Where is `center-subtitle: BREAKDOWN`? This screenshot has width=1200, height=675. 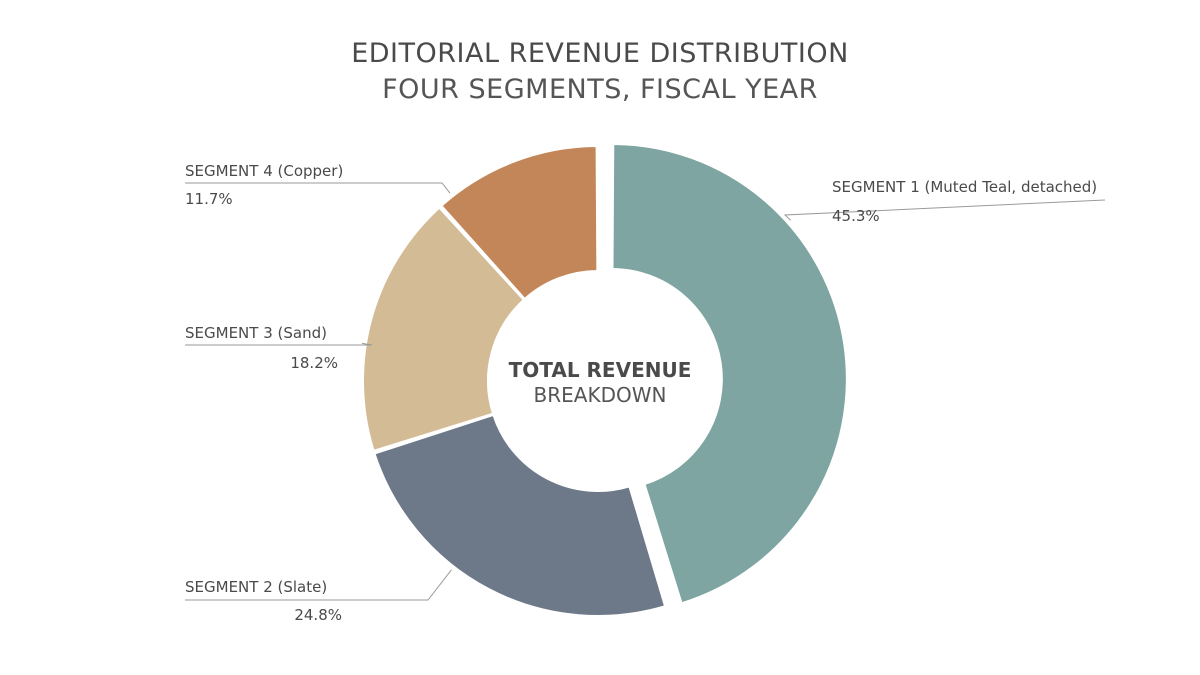 center-subtitle: BREAKDOWN is located at coordinates (600, 395).